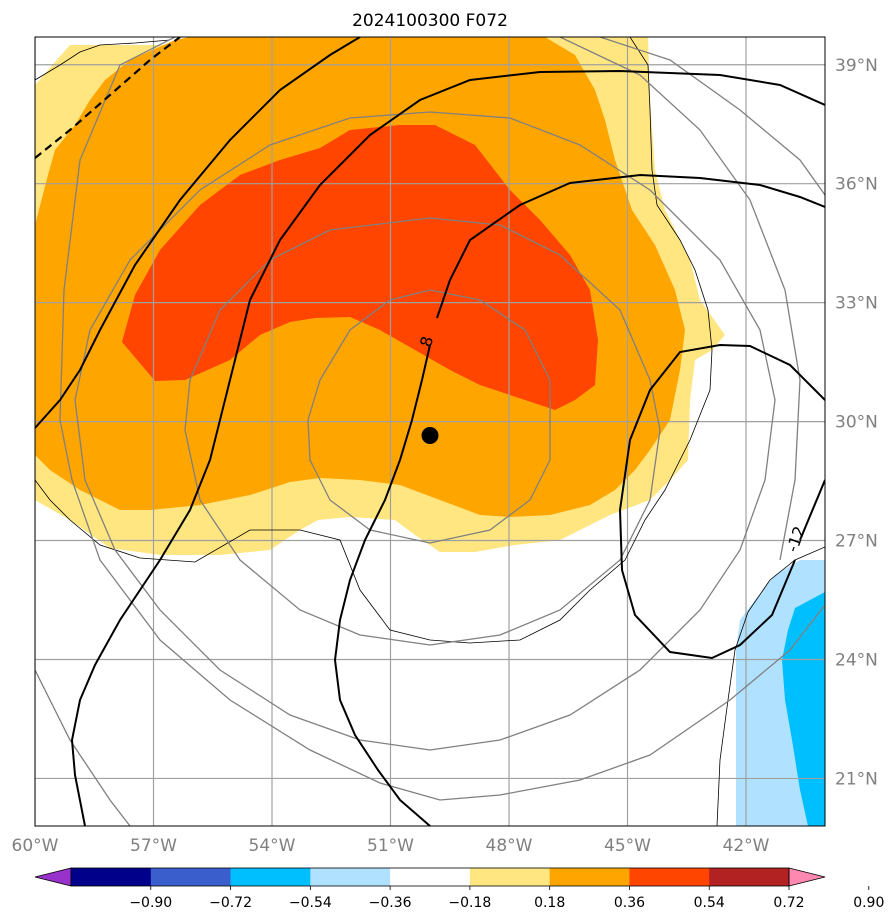 This screenshot has height=924, width=895. I want to click on x-tick-label: 54°W, so click(272, 846).